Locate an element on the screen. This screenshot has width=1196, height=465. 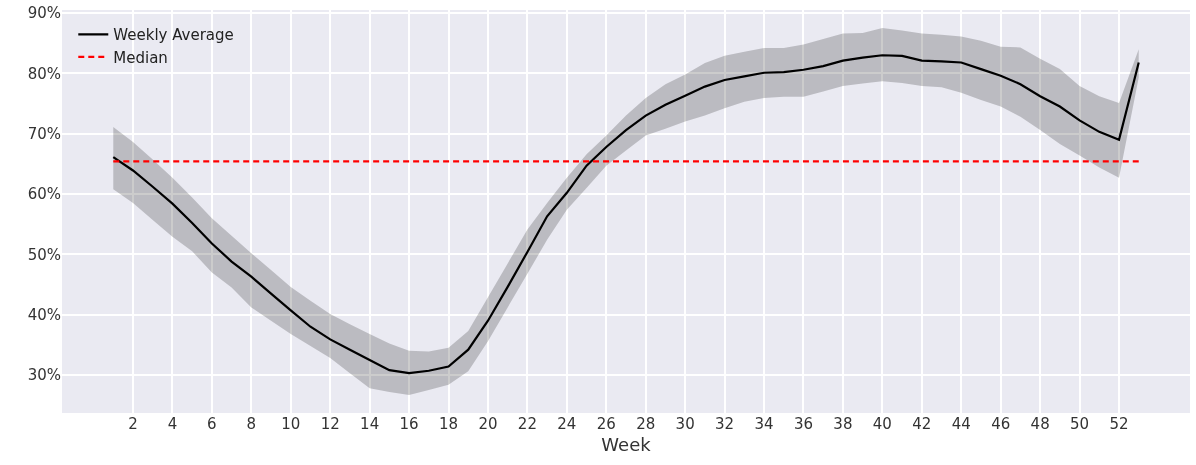
y-tick-label: 30% is located at coordinates (44, 375).